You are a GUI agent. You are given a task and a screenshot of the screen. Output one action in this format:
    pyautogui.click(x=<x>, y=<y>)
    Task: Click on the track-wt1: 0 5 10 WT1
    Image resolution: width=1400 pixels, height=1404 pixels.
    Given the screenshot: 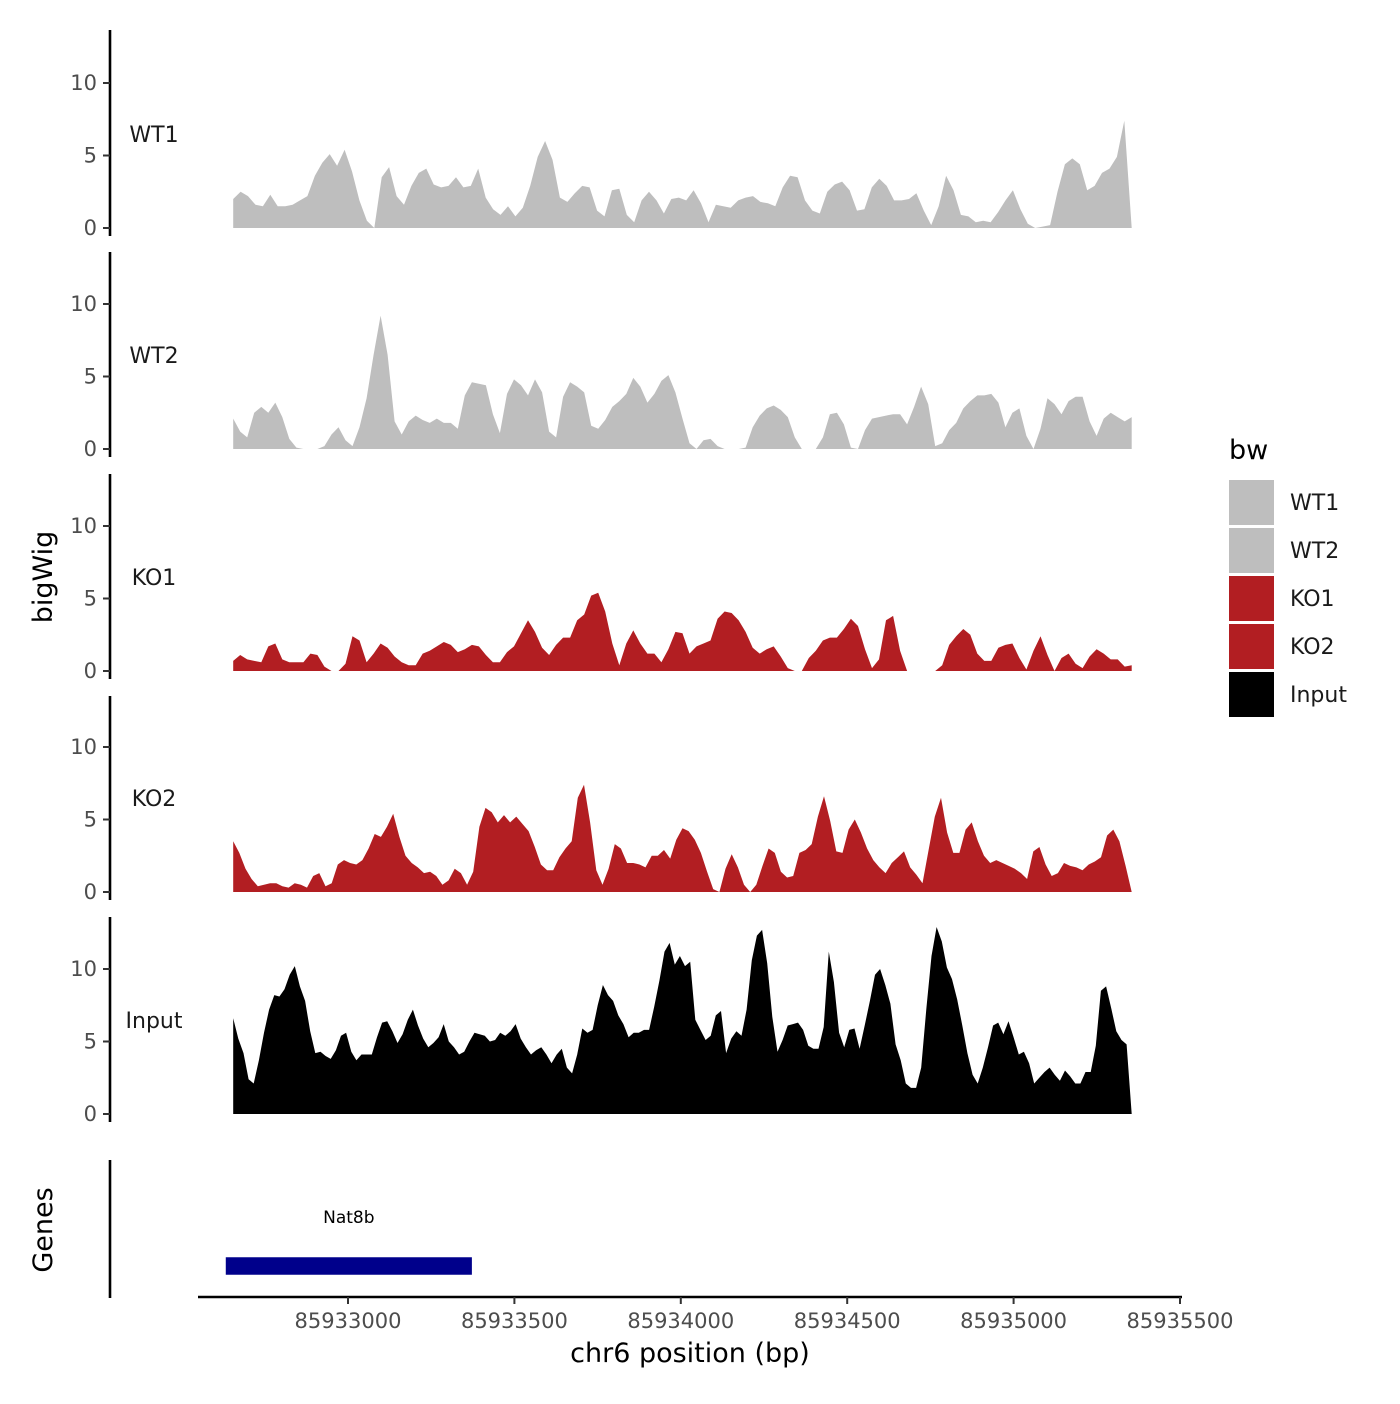 What is the action you would take?
    pyautogui.click(x=601, y=135)
    